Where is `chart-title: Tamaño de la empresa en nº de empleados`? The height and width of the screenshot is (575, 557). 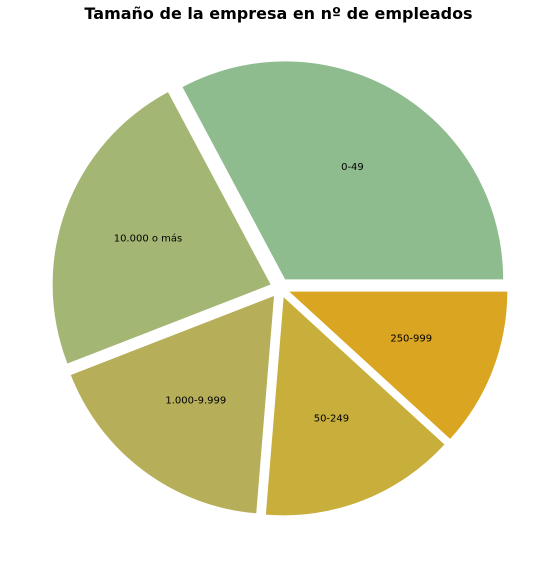
chart-title: Tamaño de la empresa en nº de empleados is located at coordinates (278, 13).